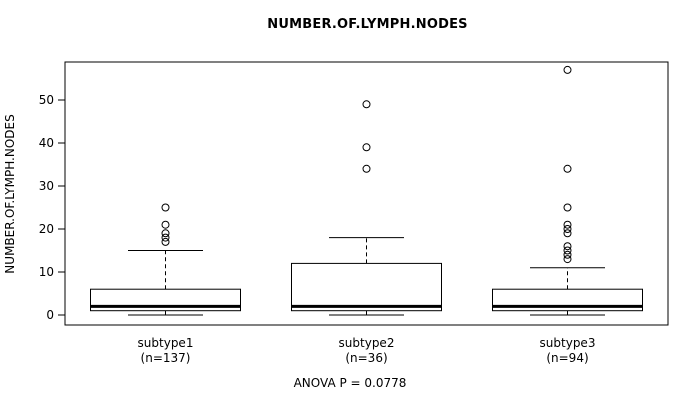  What do you see at coordinates (366, 232) in the screenshot?
I see `box-group-subtype2: subtype2(n=36)` at bounding box center [366, 232].